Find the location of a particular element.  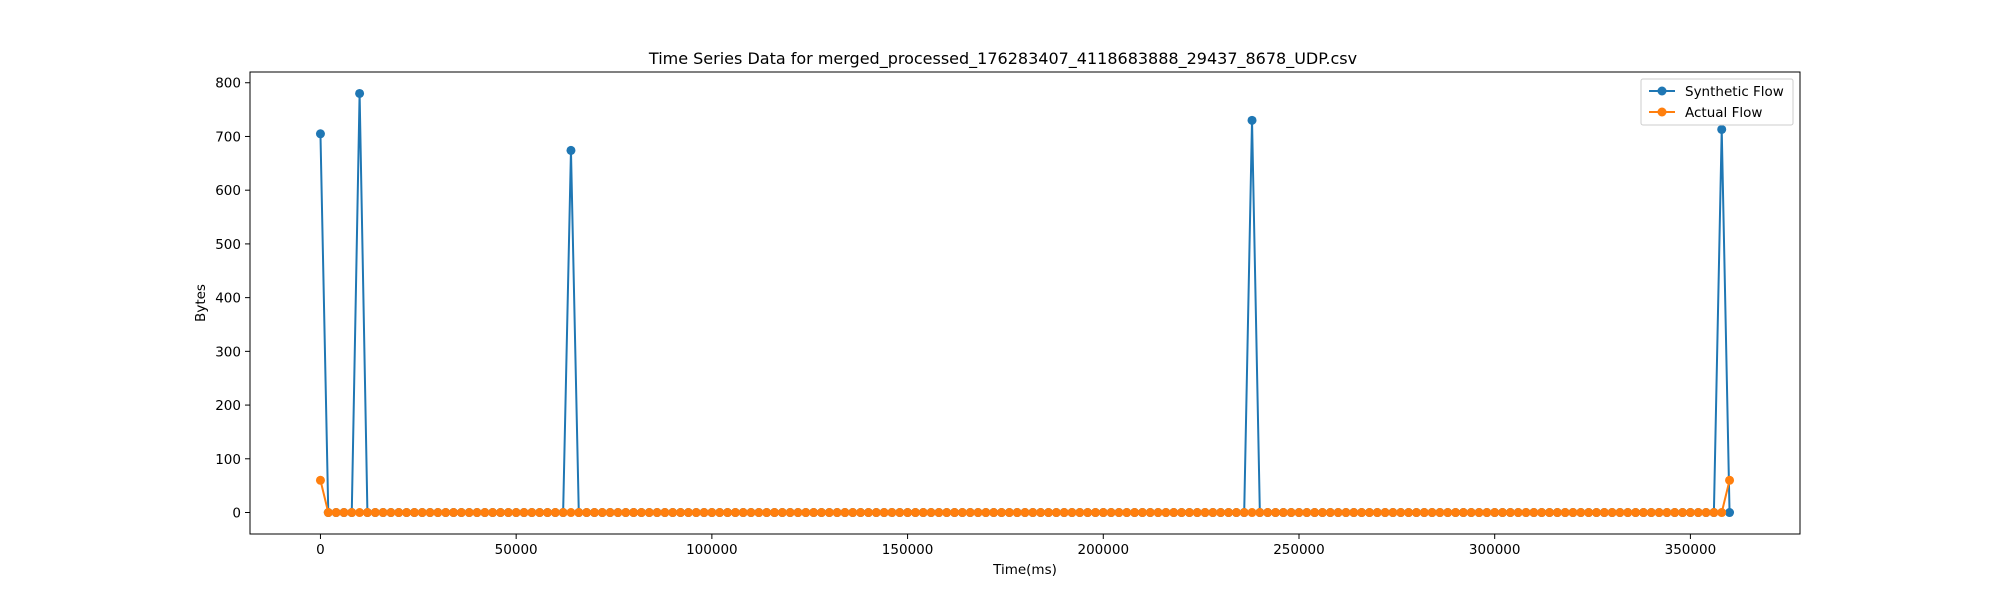

legend-actual-marker is located at coordinates (1662, 112).